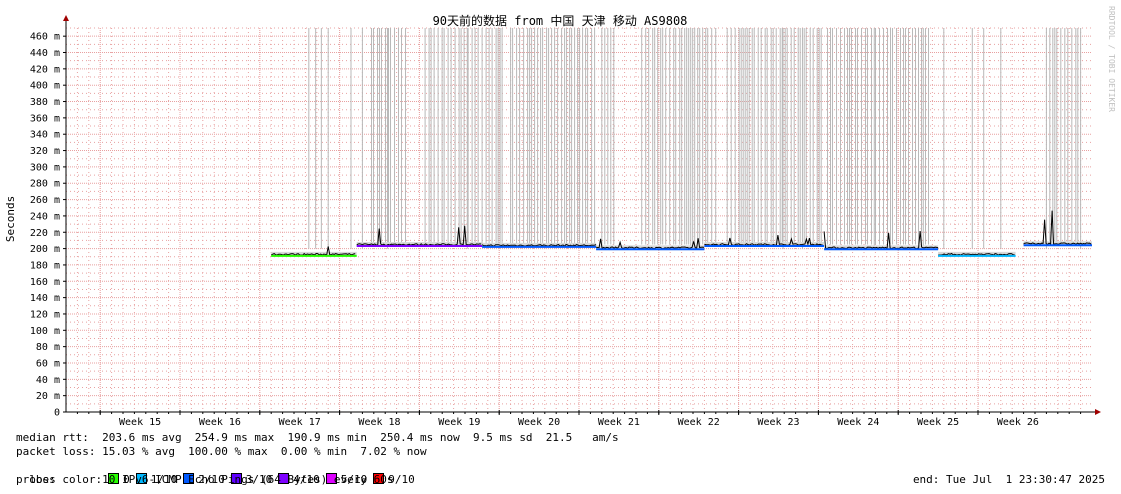 The image size is (1121, 494). What do you see at coordinates (45, 216) in the screenshot?
I see `y-tick-label: 240 m` at bounding box center [45, 216].